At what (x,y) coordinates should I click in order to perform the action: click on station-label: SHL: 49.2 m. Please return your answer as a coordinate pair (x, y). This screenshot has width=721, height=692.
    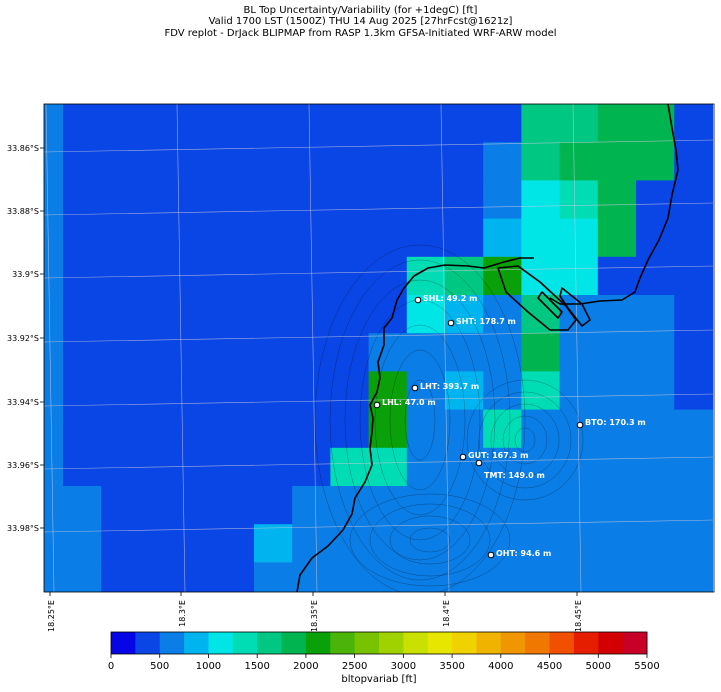
    Looking at the image, I should click on (450, 298).